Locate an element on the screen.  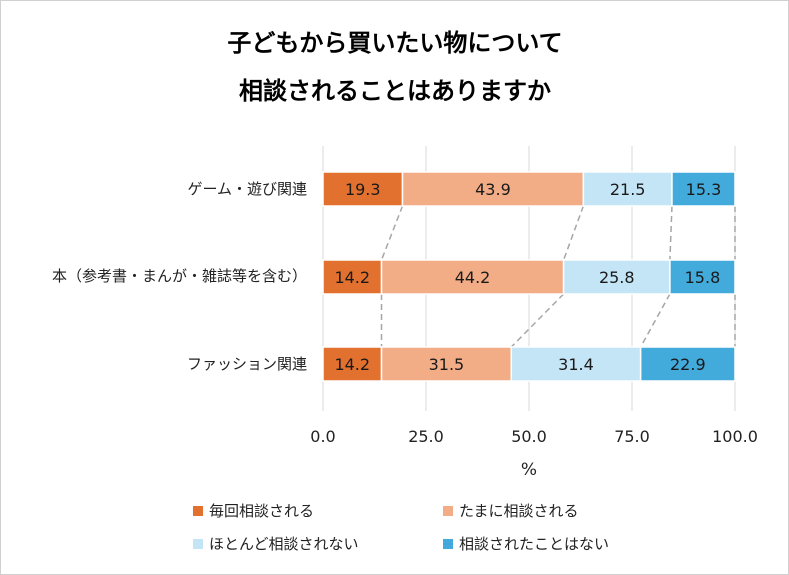
data-label-2-0: 14.2 is located at coordinates (352, 364).